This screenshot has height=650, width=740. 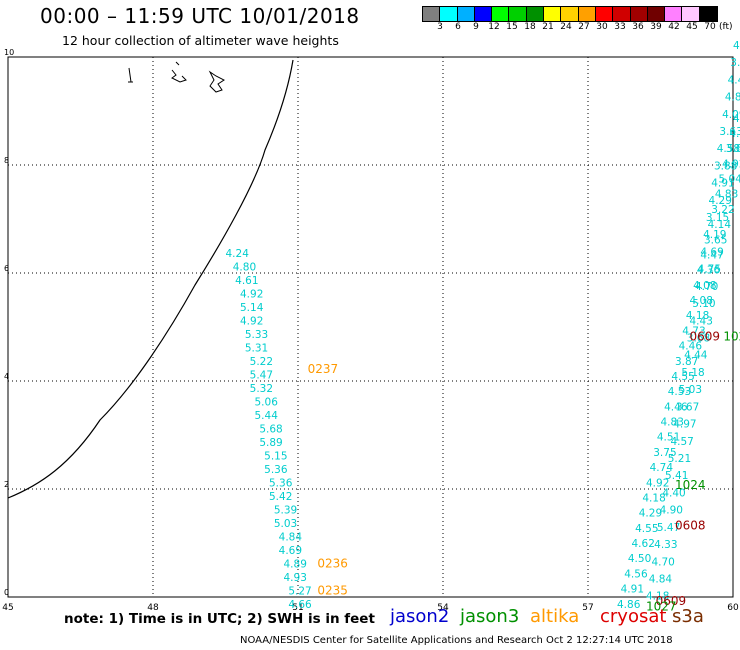 I want to click on wave-height-value: 5.32, so click(x=261, y=389).